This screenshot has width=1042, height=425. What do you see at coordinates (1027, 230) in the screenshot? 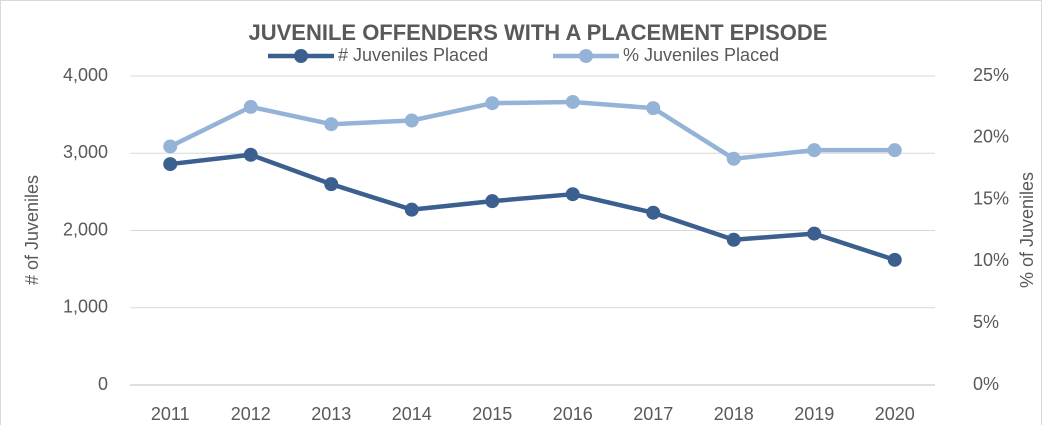
I see `y2-axis-title: % of Juveniles` at bounding box center [1027, 230].